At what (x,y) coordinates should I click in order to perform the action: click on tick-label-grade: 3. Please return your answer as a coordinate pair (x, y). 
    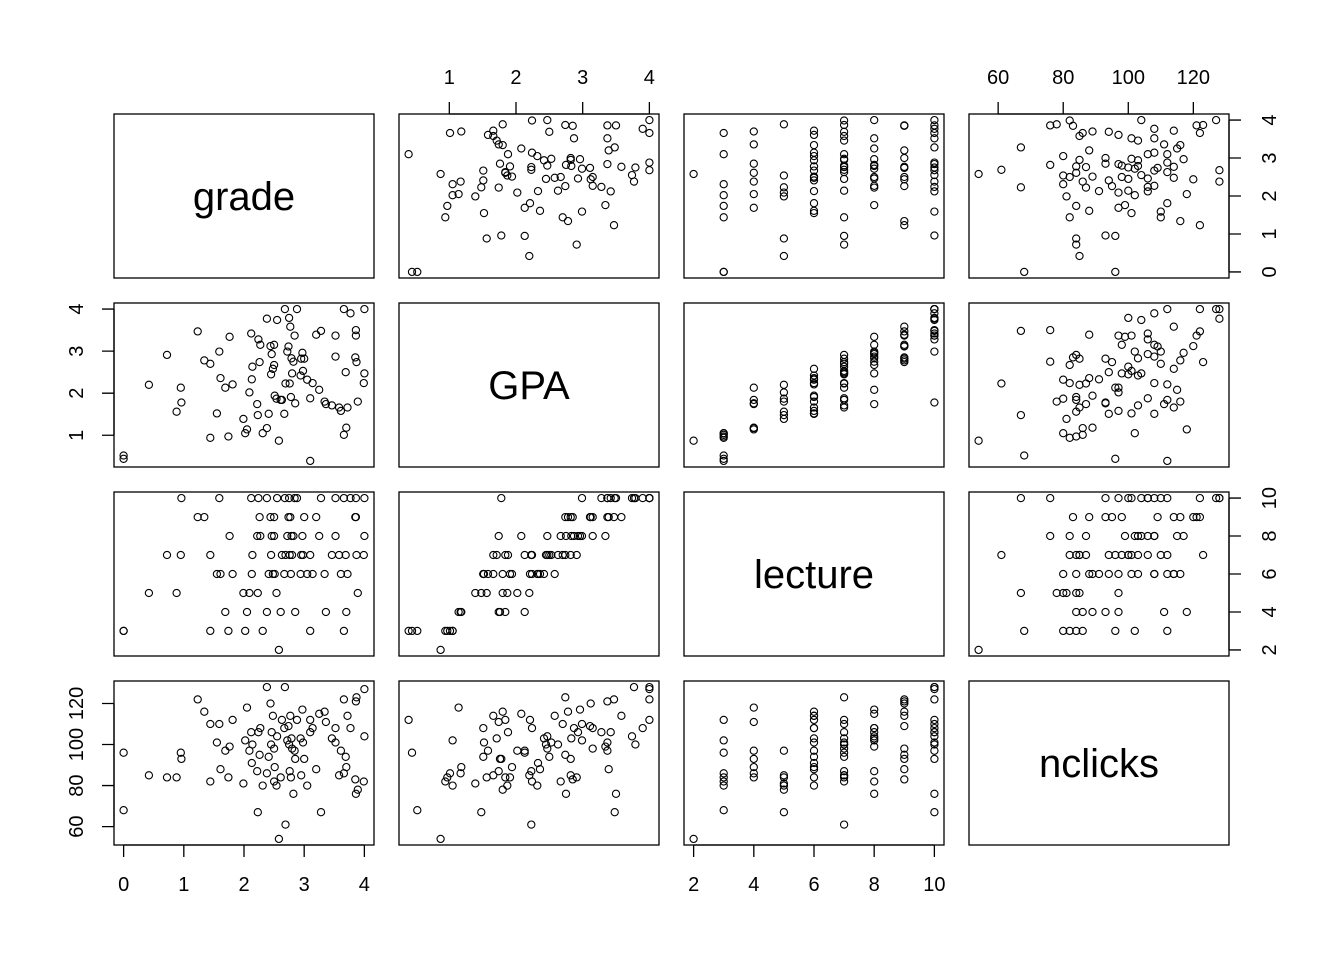
    Looking at the image, I should click on (304, 885).